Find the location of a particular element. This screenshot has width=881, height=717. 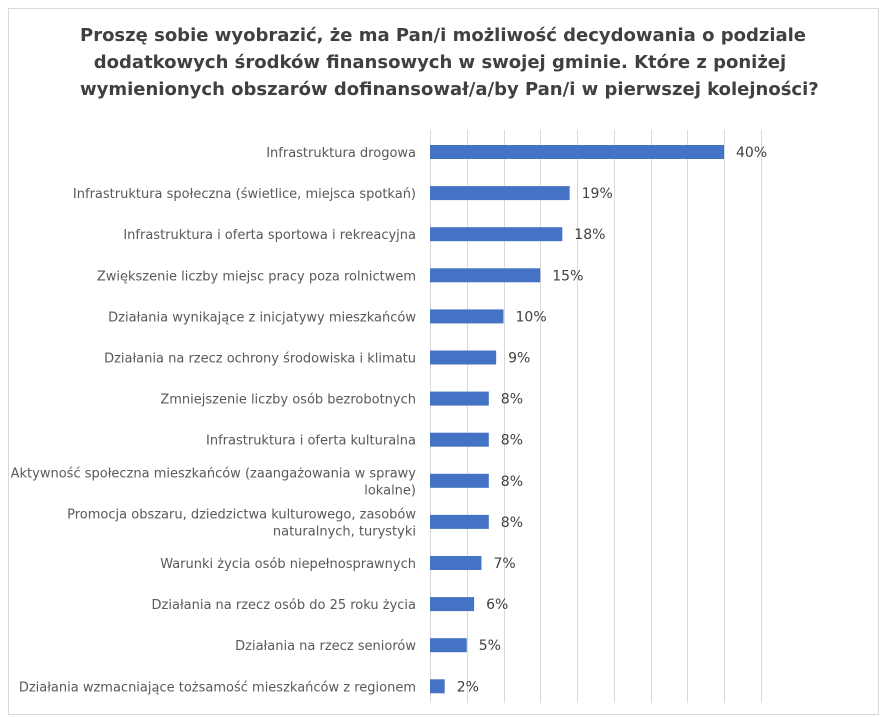

category-label-11: Działania na rzecz osób do 25 roku życia is located at coordinates (284, 605).